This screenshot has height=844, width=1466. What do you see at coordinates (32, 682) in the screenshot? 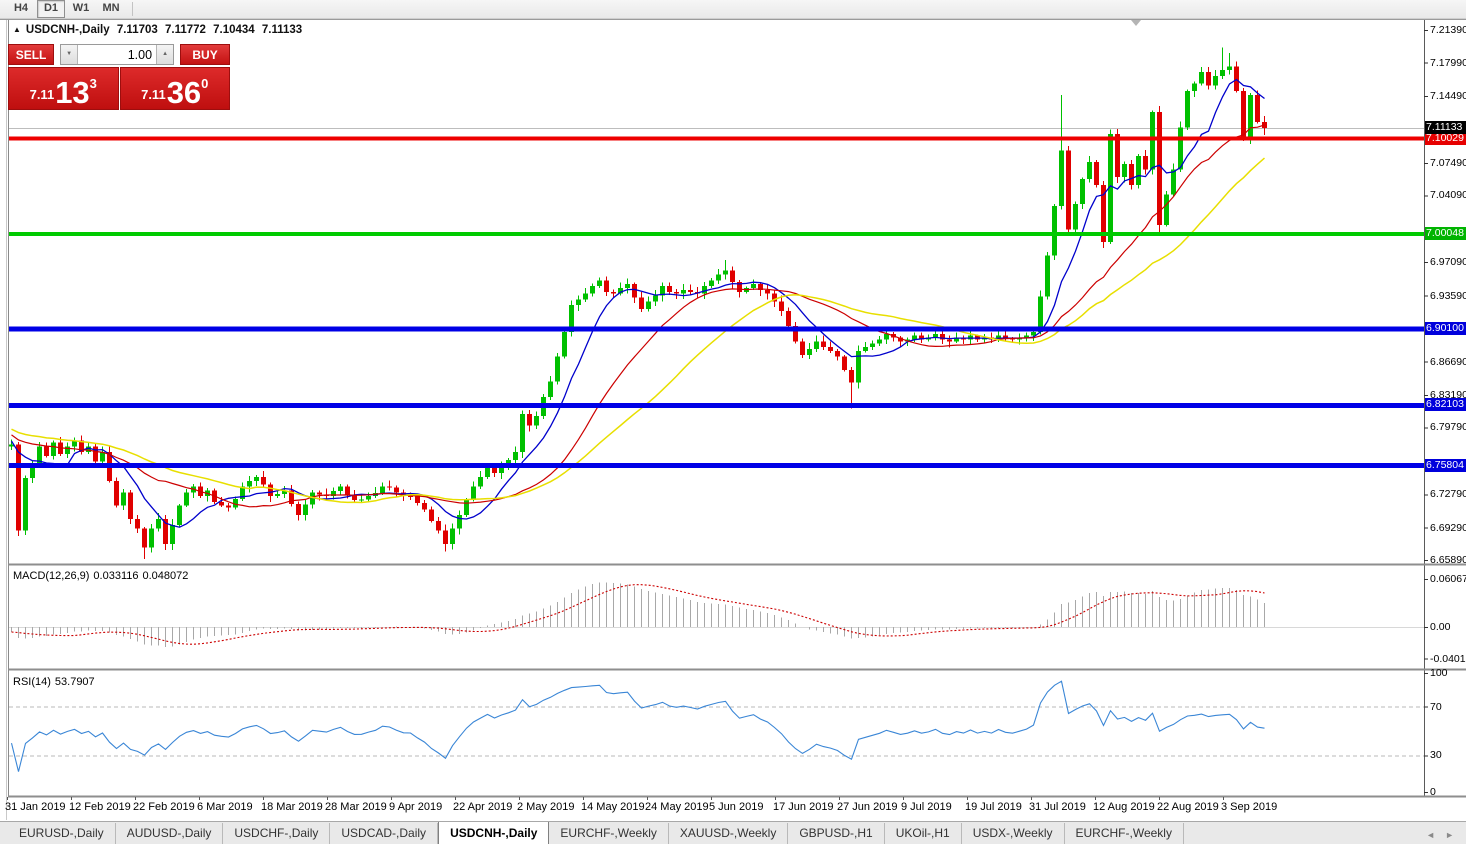
I see `rsi-name: RSI(14)` at bounding box center [32, 682].